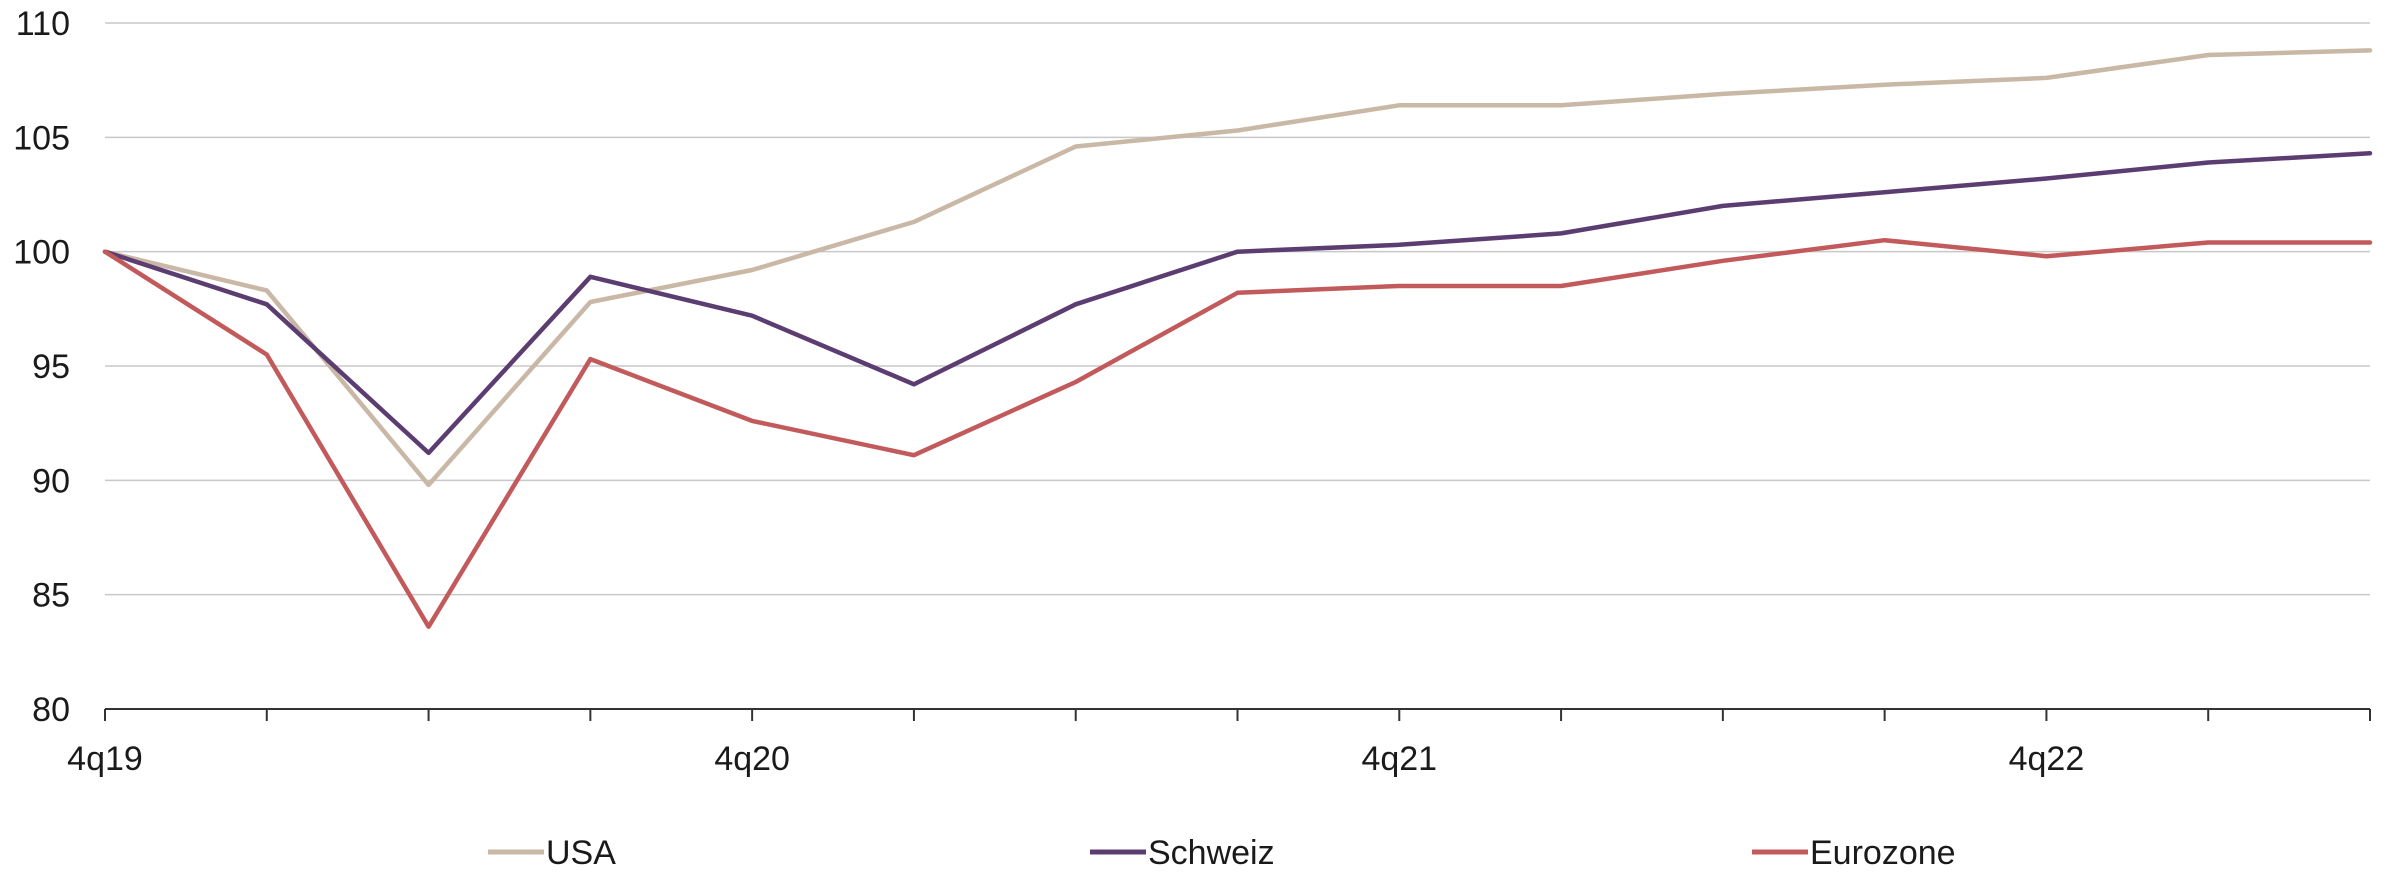  I want to click on y-tick-label: 100, so click(41, 253).